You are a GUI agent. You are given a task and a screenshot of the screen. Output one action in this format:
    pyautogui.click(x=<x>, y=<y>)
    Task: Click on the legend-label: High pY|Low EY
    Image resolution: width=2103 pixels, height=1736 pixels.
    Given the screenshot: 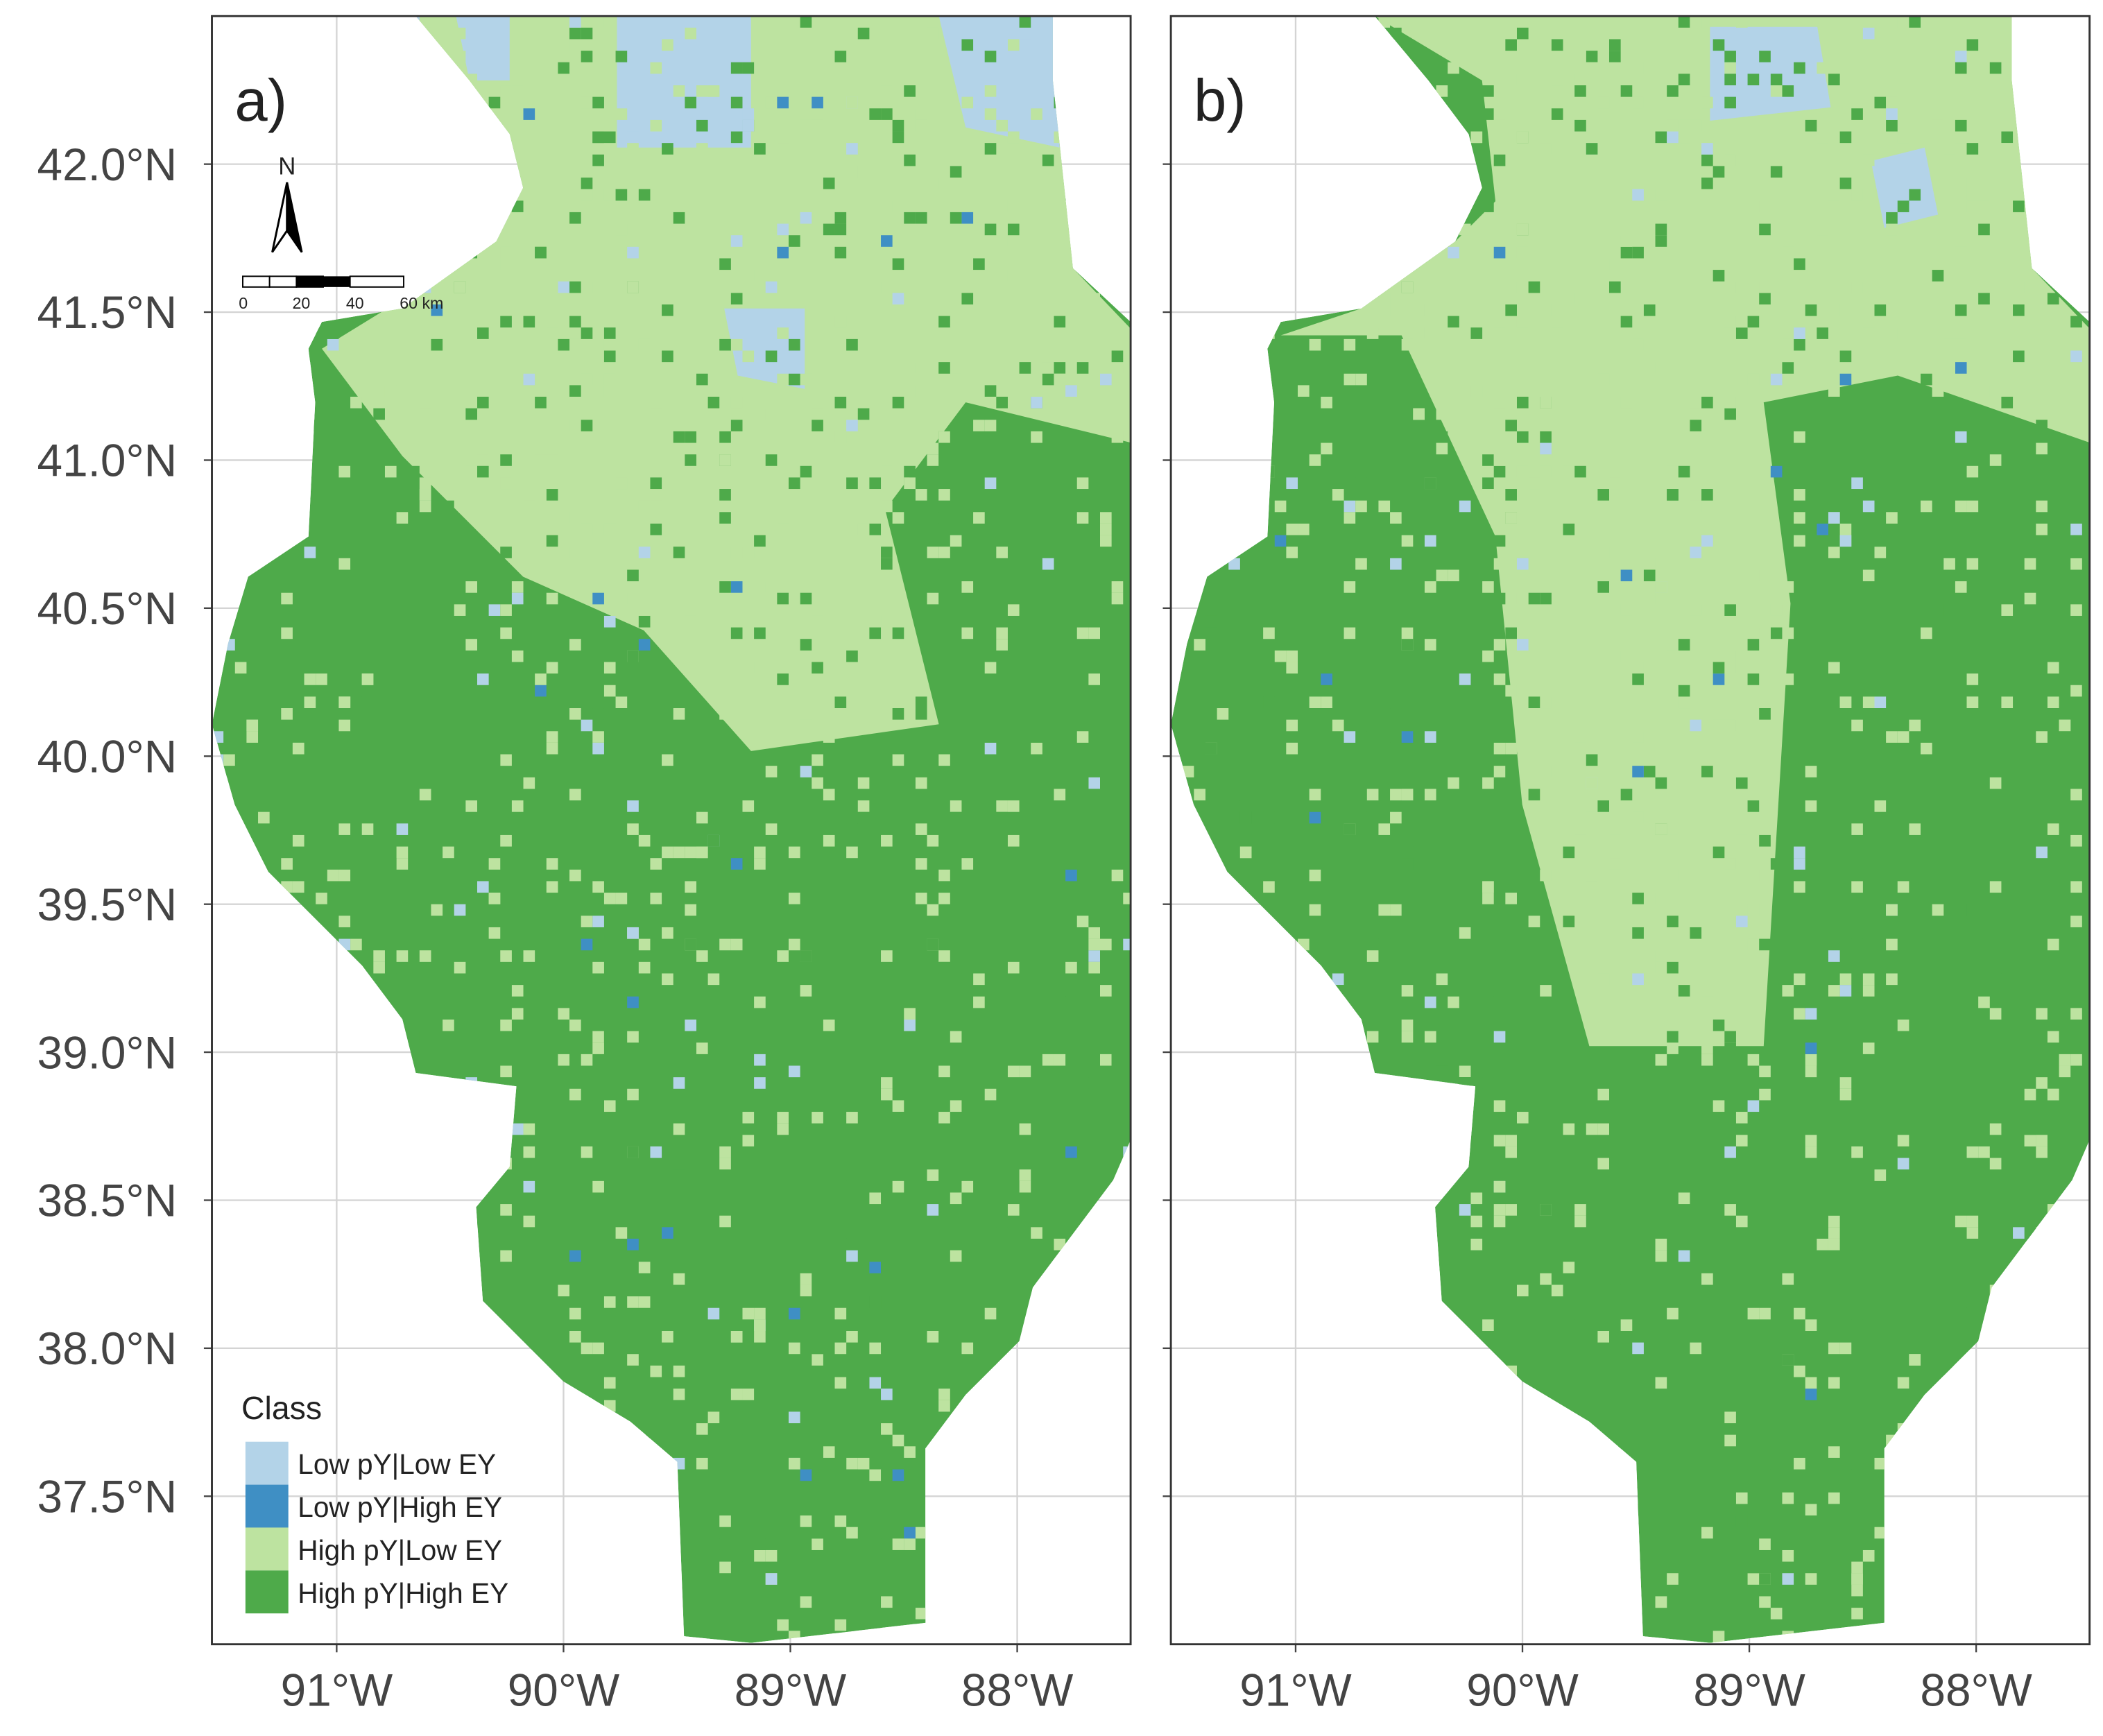 What is the action you would take?
    pyautogui.click(x=400, y=1550)
    